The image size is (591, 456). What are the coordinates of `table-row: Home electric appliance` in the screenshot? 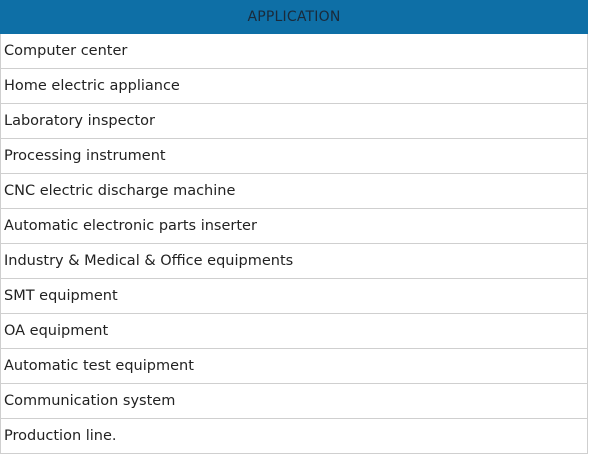 It's located at (294, 86).